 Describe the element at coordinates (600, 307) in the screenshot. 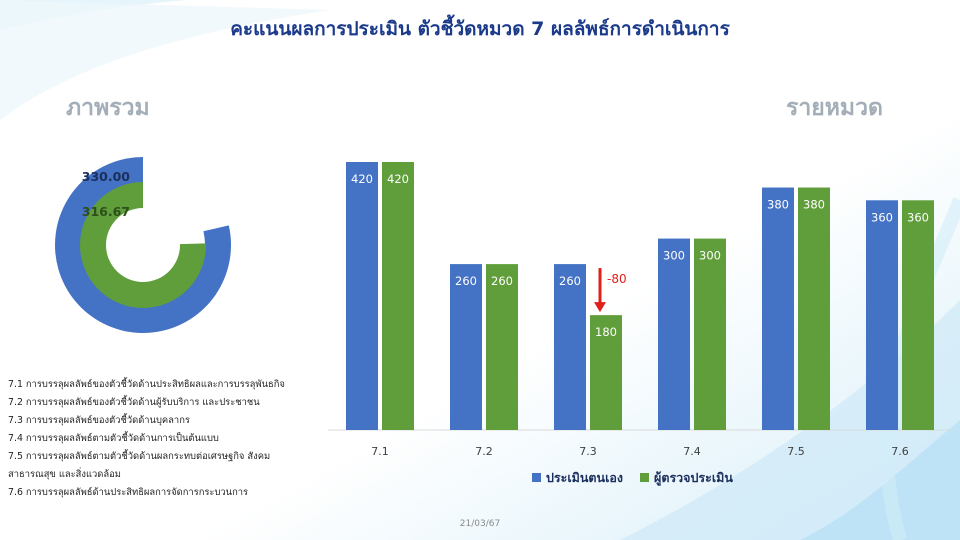

I see `decrease-arrow-icon` at that location.